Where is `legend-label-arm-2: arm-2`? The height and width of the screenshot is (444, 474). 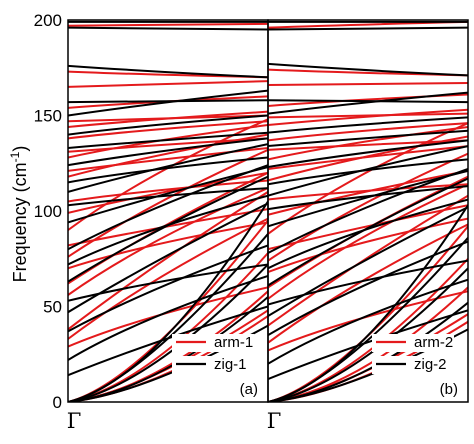
legend-label-arm-2: arm-2 is located at coordinates (433, 342).